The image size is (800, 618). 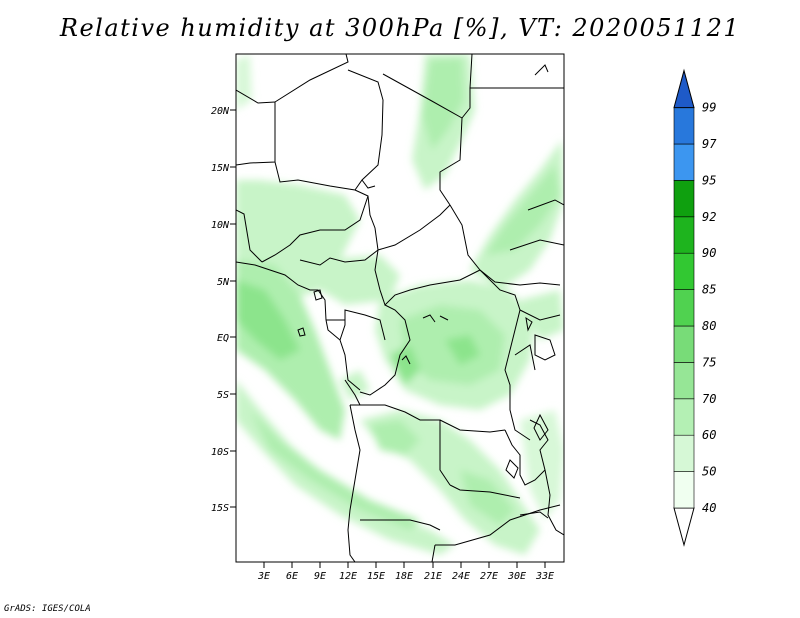 I want to click on lon-axis: 3E 6E 9E 12E 15E 18E 21E 24E 27E 30E 33E, so click(x=405, y=572).